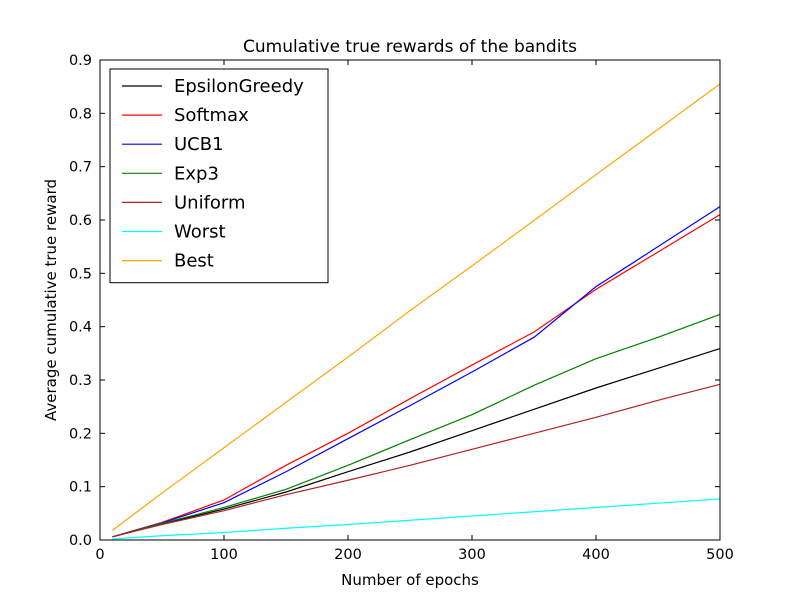 Image resolution: width=800 pixels, height=605 pixels. I want to click on y-tick-label: 0.2, so click(80, 434).